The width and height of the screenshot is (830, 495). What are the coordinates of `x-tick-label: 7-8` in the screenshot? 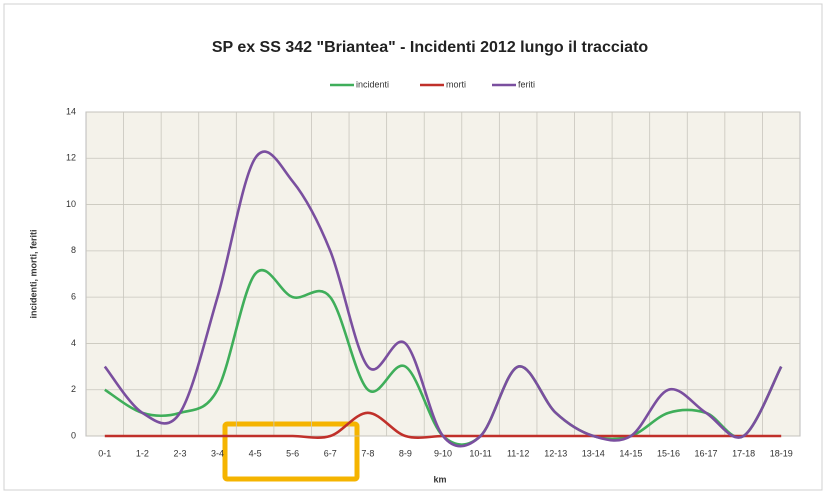 It's located at (367, 453).